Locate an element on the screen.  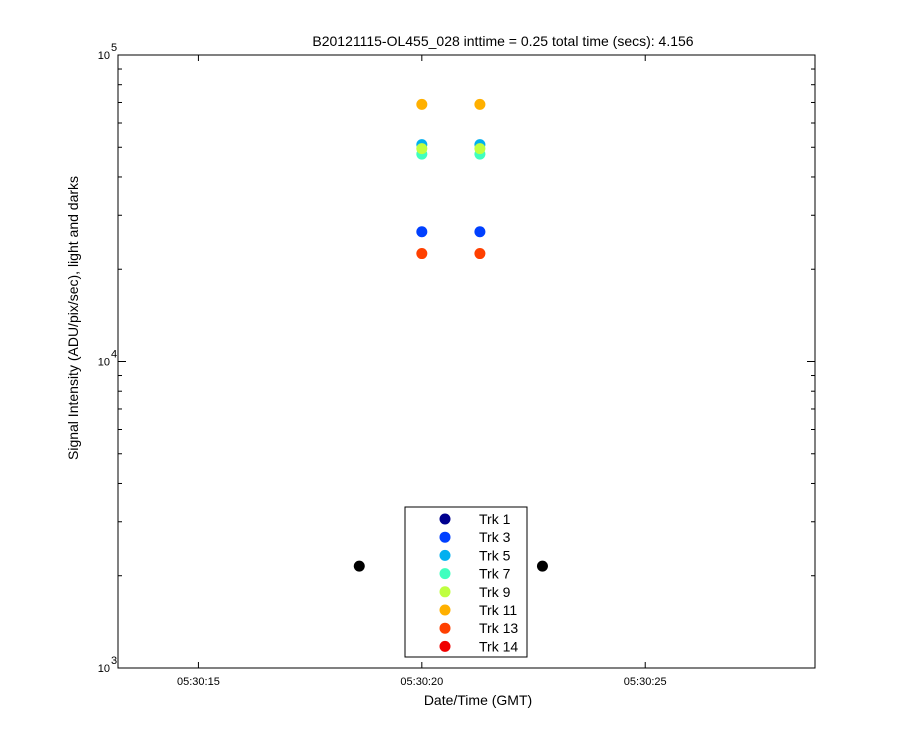
legend-label: Trk 9 is located at coordinates (495, 592).